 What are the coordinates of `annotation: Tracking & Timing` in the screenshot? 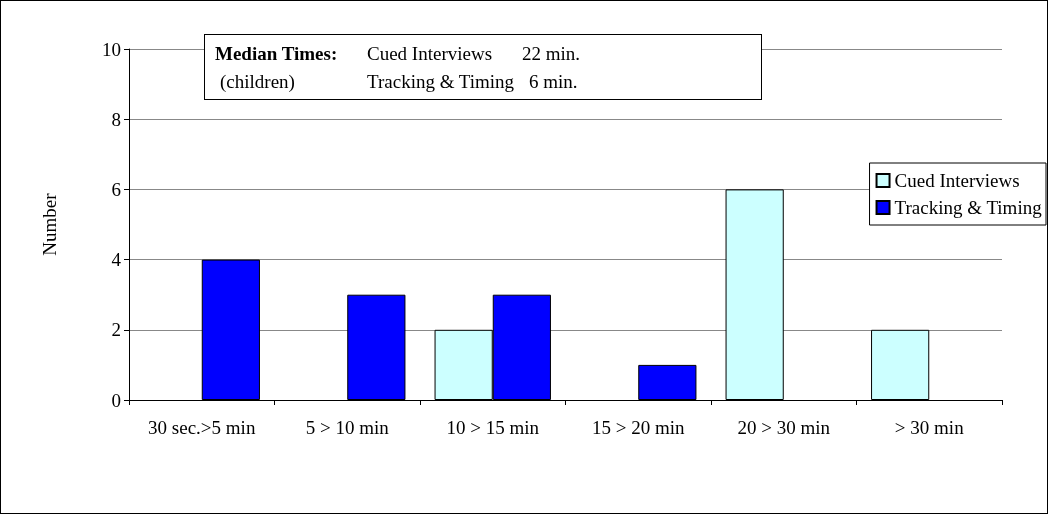 It's located at (441, 81).